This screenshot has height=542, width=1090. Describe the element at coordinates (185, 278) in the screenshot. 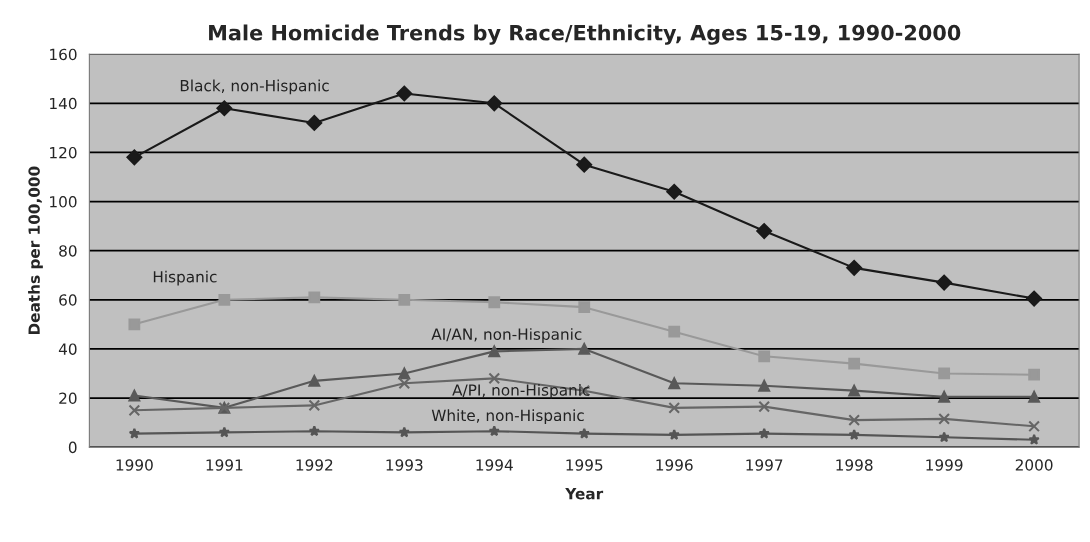

I see `series-label: Hispanic` at that location.